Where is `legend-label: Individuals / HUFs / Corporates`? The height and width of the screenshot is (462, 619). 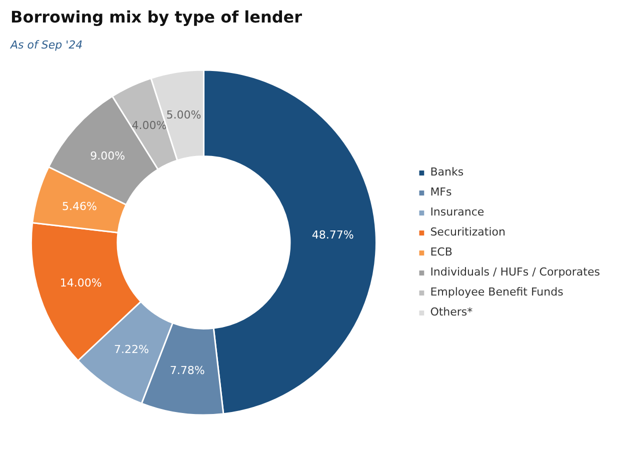 legend-label: Individuals / HUFs / Corporates is located at coordinates (515, 272).